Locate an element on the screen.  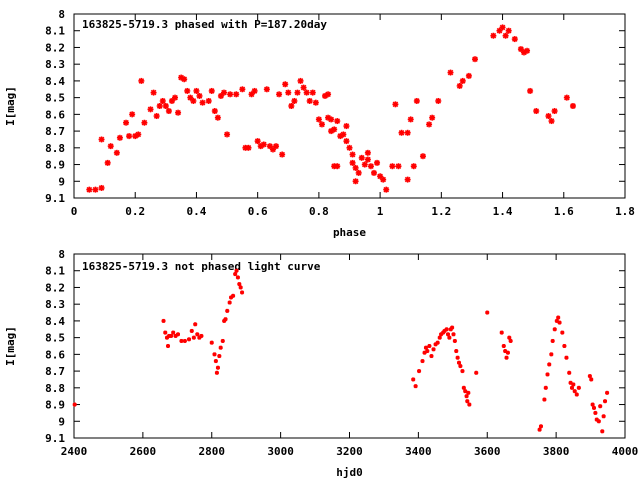
phased-chart-title: 163825-5719.3 phased with P=187.20day is located at coordinates (204, 24).